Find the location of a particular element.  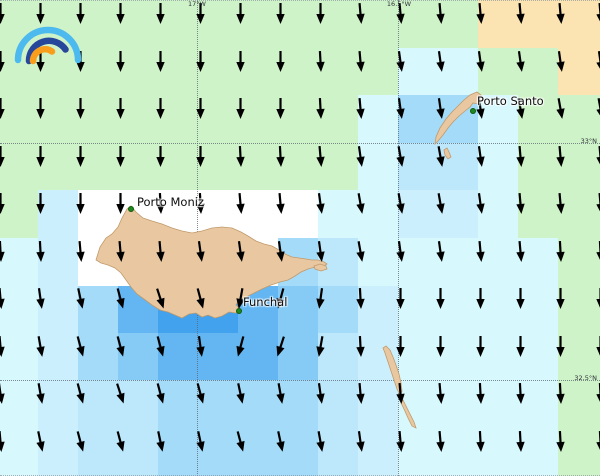

logo-middle-arc is located at coordinates (47, 51).